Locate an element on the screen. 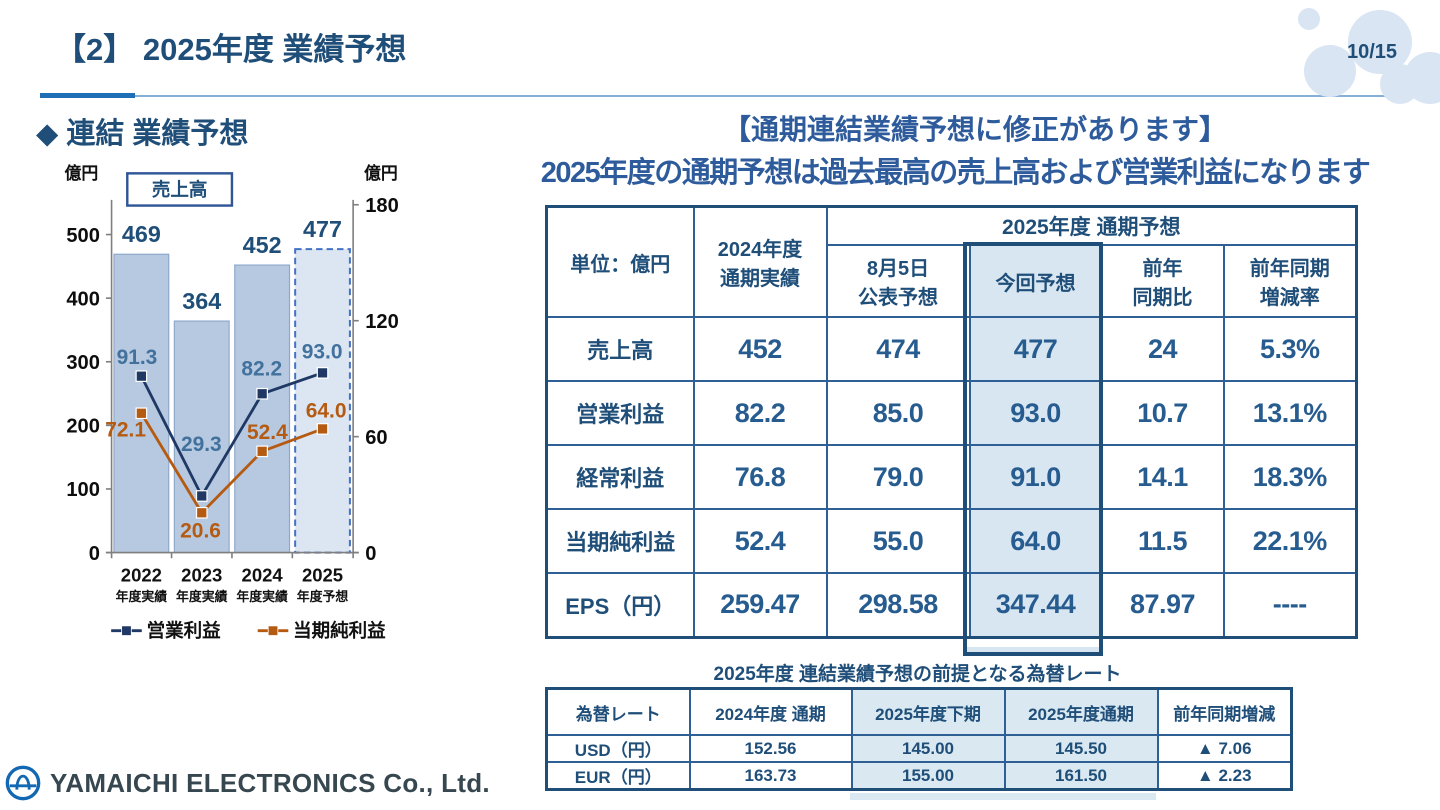 Image resolution: width=1440 pixels, height=810 pixels. right-tick-label: 0 is located at coordinates (370, 554).